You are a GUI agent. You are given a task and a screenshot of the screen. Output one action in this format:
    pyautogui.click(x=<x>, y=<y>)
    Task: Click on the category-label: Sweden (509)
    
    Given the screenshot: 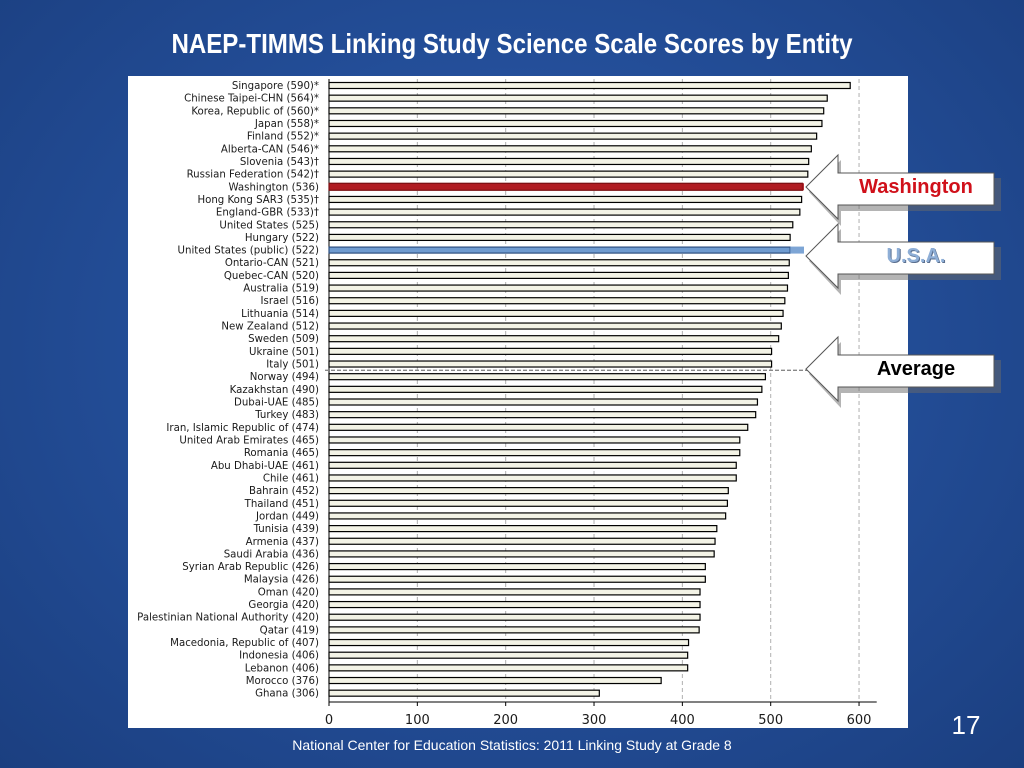 What is the action you would take?
    pyautogui.click(x=283, y=339)
    